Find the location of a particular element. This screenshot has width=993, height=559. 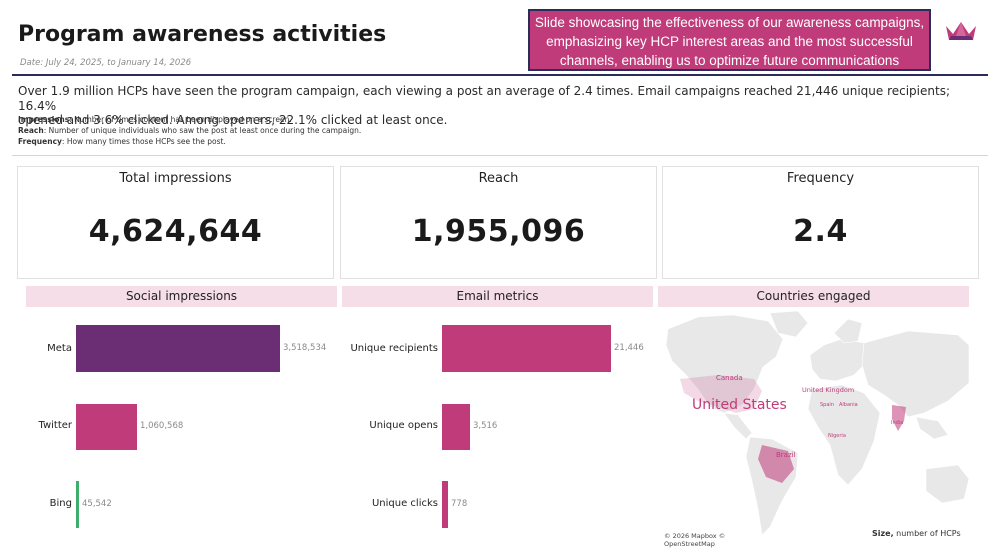

bar-bing is located at coordinates (77, 504).